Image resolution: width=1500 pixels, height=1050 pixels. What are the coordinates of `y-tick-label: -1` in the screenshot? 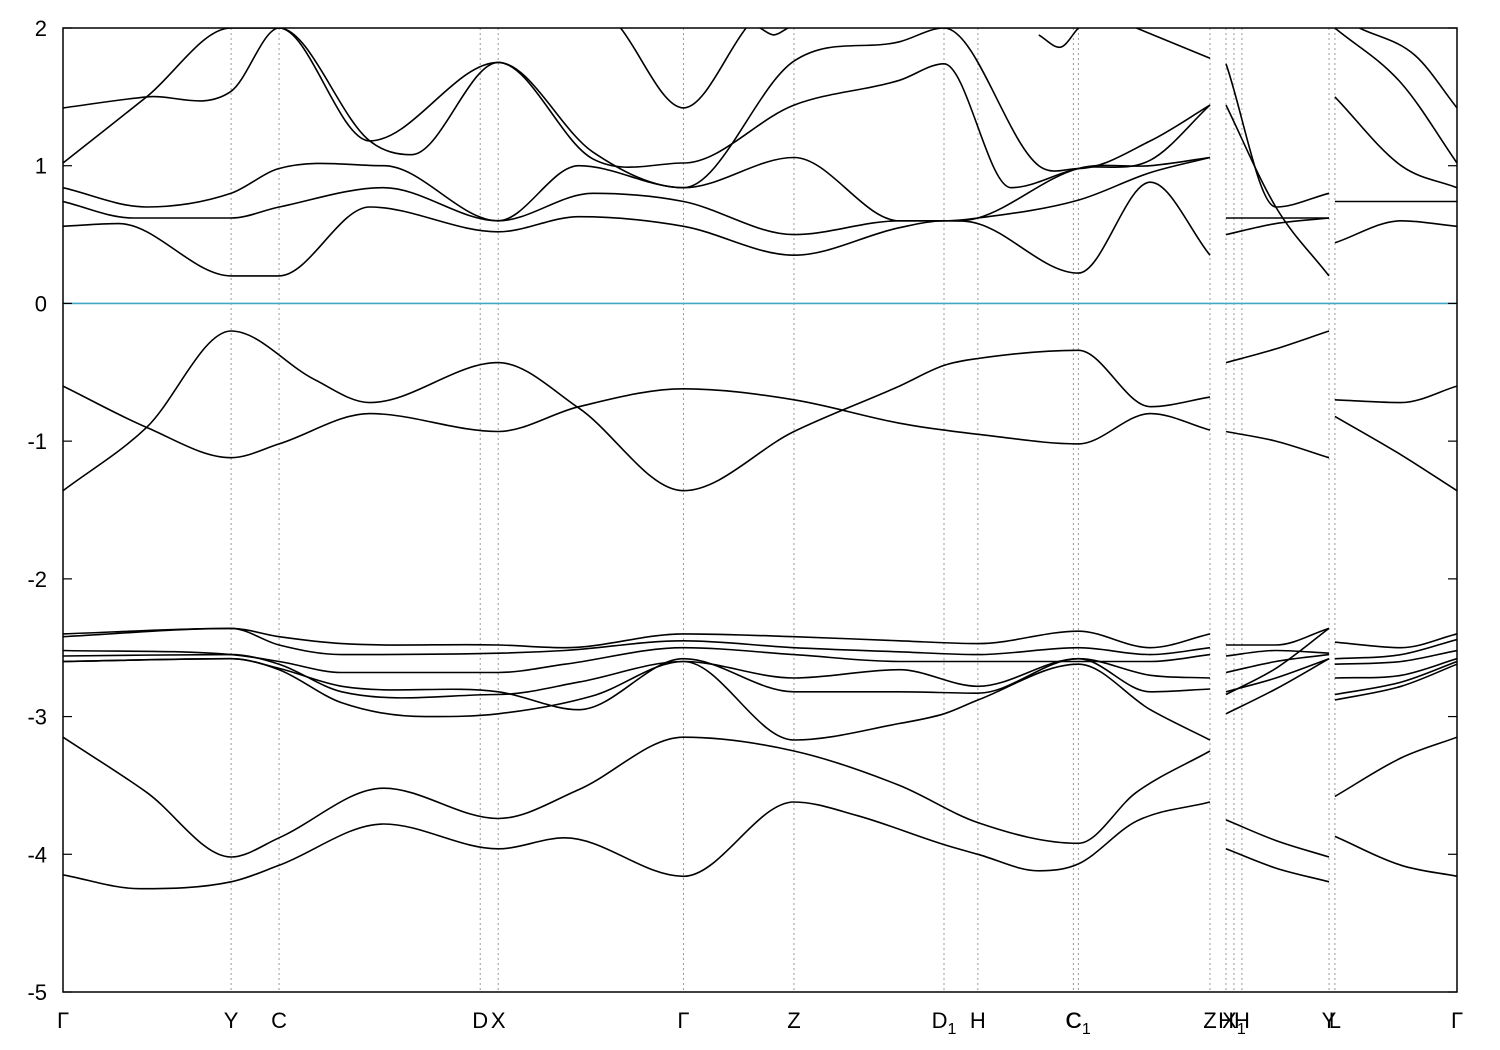 It's located at (37, 441).